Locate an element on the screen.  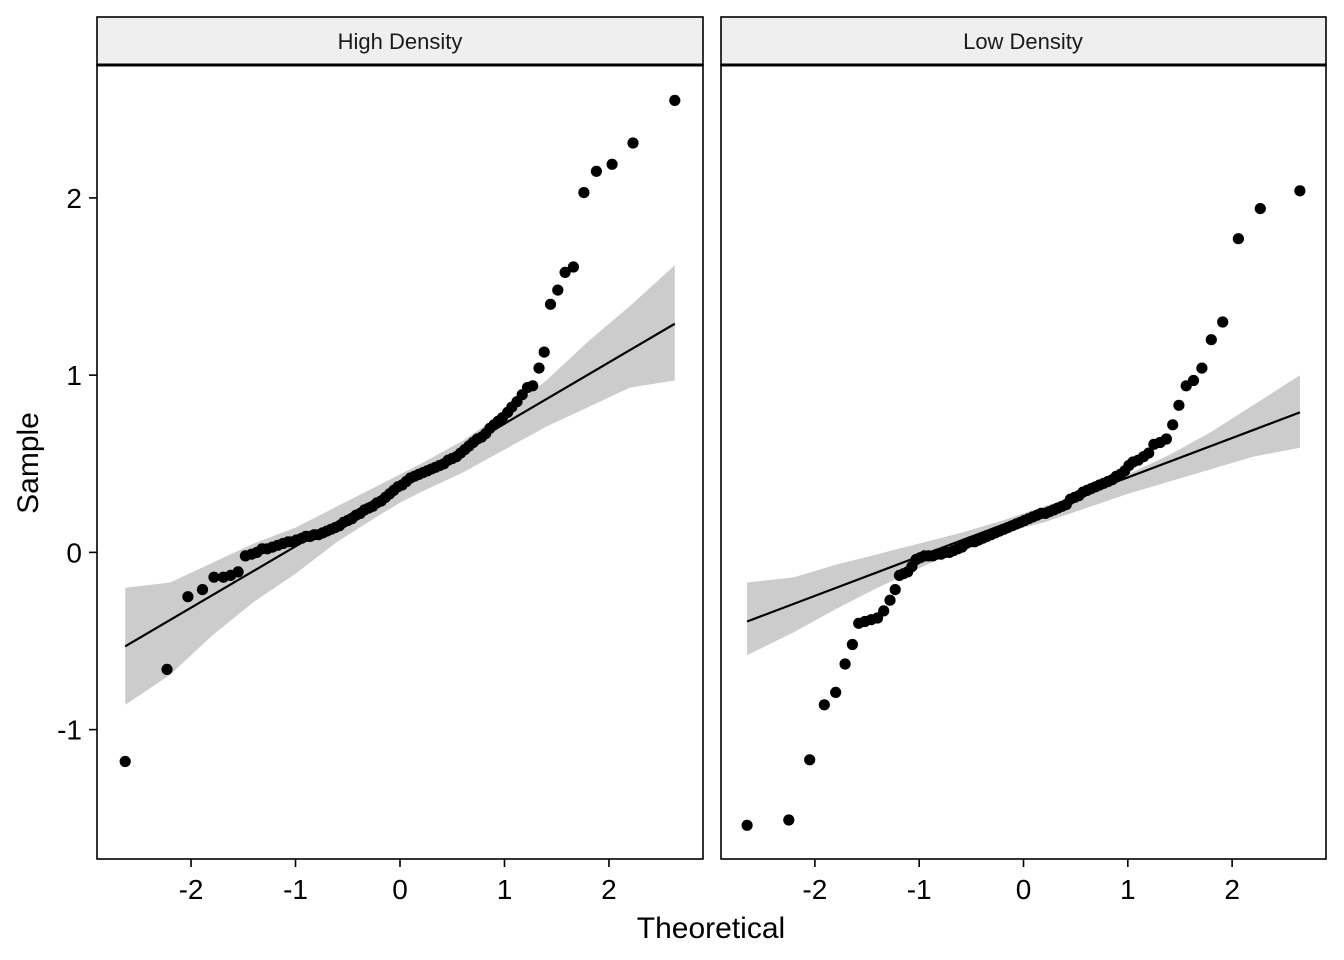
x-axis-title: Theoretical is located at coordinates (711, 928).